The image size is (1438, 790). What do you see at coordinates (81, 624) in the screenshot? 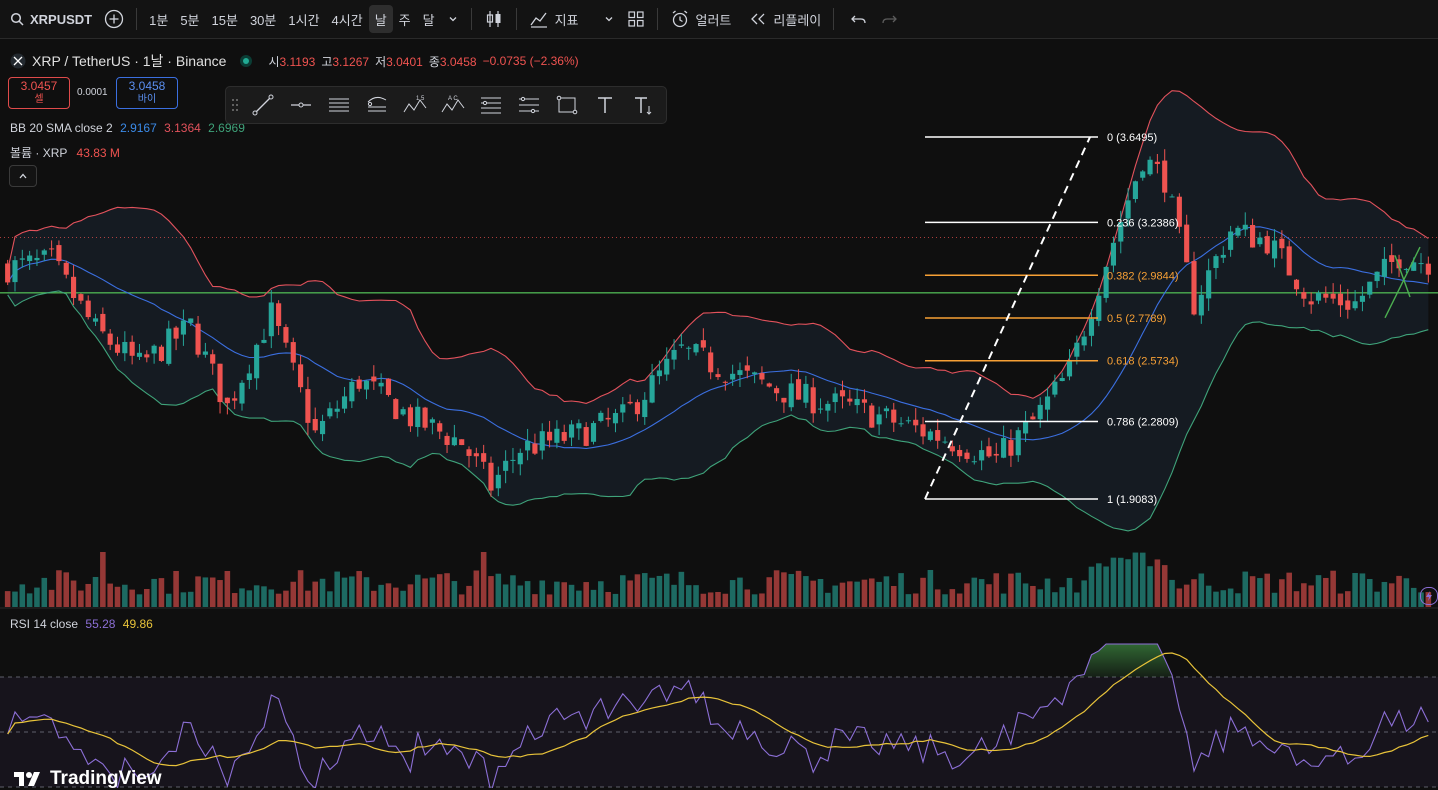
I see `rsi-legend: RSI 14 close 55.28 49.86` at bounding box center [81, 624].